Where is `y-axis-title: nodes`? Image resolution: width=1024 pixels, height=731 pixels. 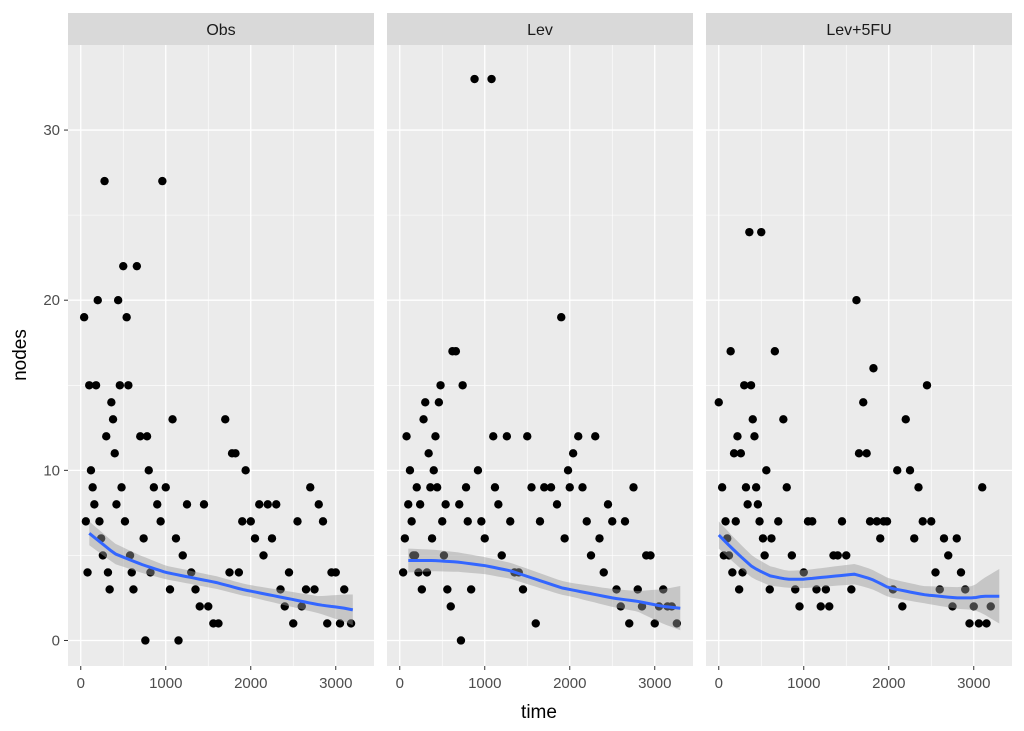 y-axis-title: nodes is located at coordinates (20, 355).